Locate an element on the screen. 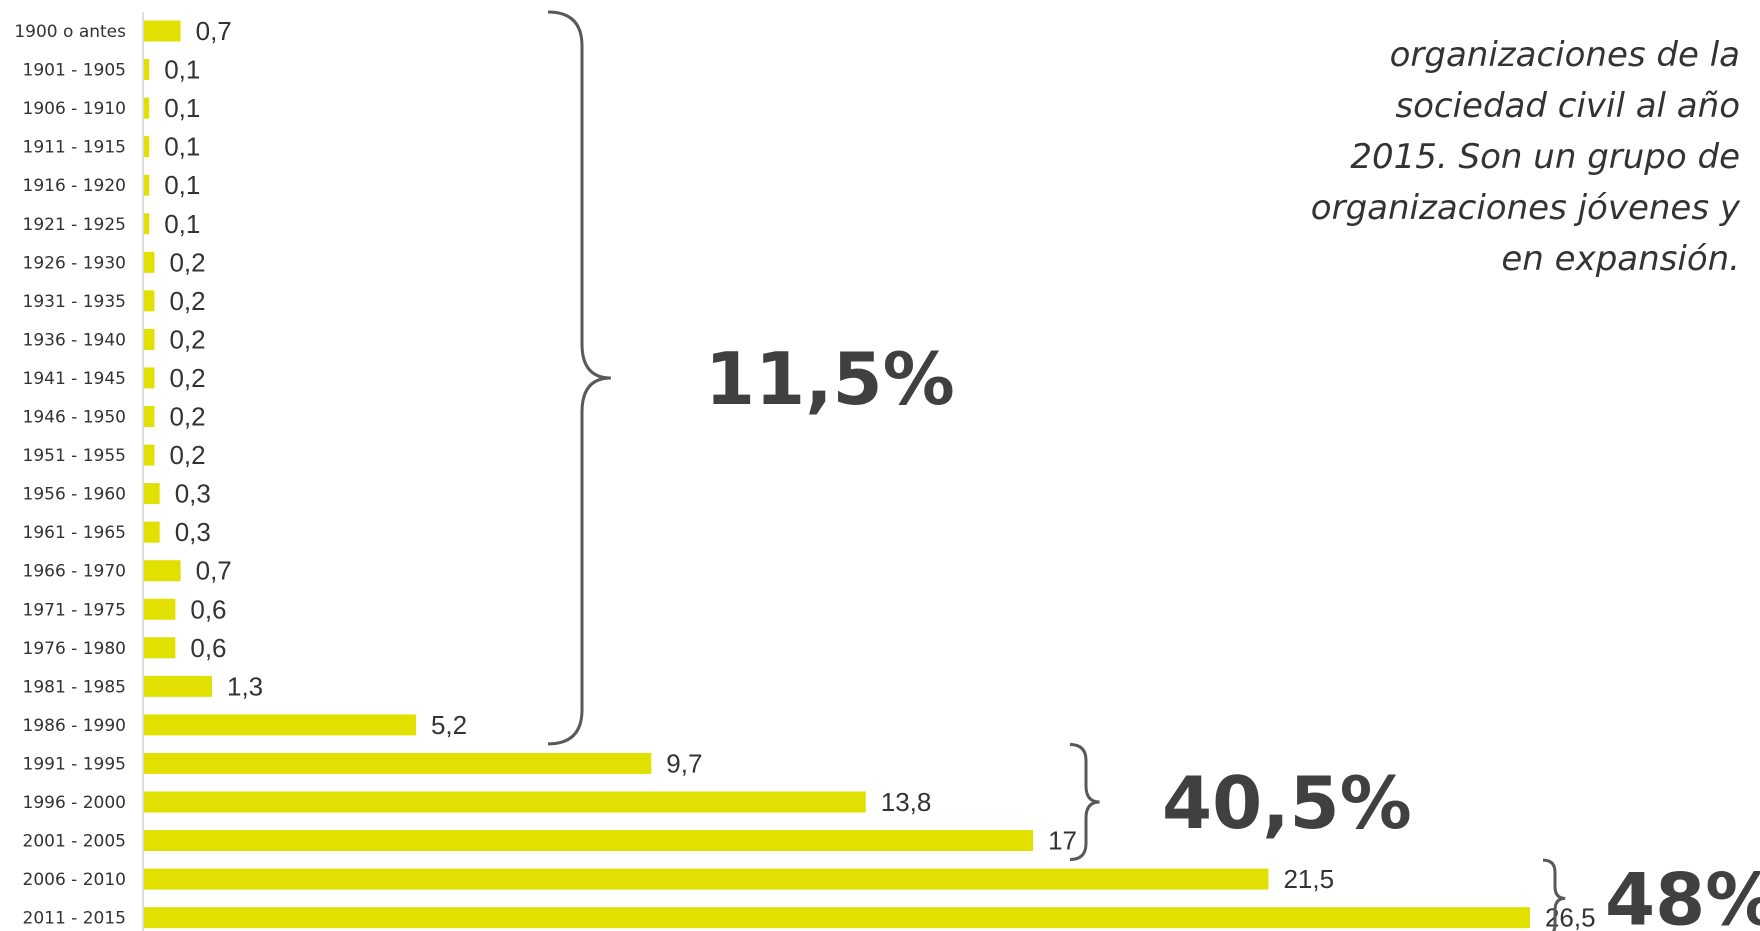 This screenshot has width=1760, height=931. category-label: 1946 - 1950 is located at coordinates (74, 418).